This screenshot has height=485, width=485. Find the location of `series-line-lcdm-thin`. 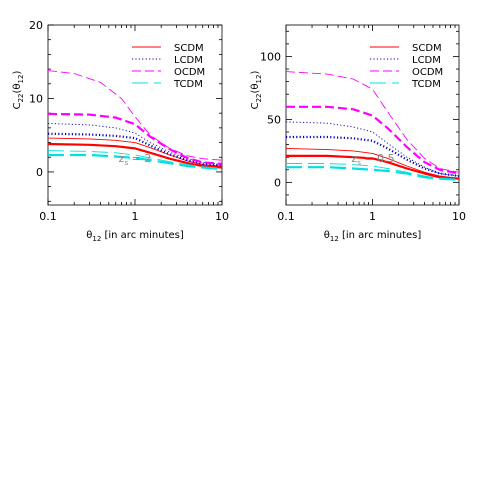

series-line-lcdm-thin is located at coordinates (372, 149).